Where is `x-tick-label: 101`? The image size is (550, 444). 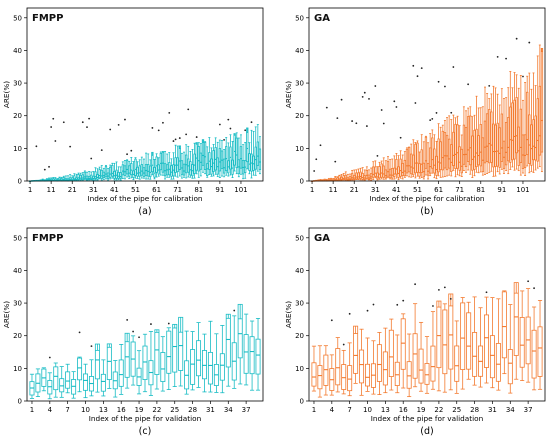 x-tick-label: 101 is located at coordinates (522, 190).